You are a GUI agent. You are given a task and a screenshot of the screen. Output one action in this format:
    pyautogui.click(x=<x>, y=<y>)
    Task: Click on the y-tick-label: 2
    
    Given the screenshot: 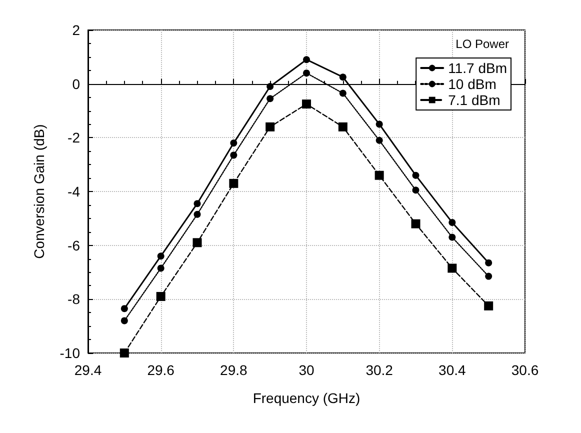 What is the action you would take?
    pyautogui.click(x=76, y=30)
    